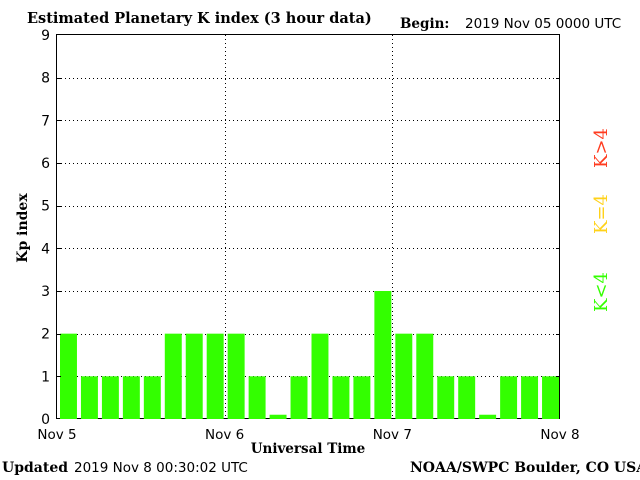  I want to click on updated-label: Updated, so click(35, 468).